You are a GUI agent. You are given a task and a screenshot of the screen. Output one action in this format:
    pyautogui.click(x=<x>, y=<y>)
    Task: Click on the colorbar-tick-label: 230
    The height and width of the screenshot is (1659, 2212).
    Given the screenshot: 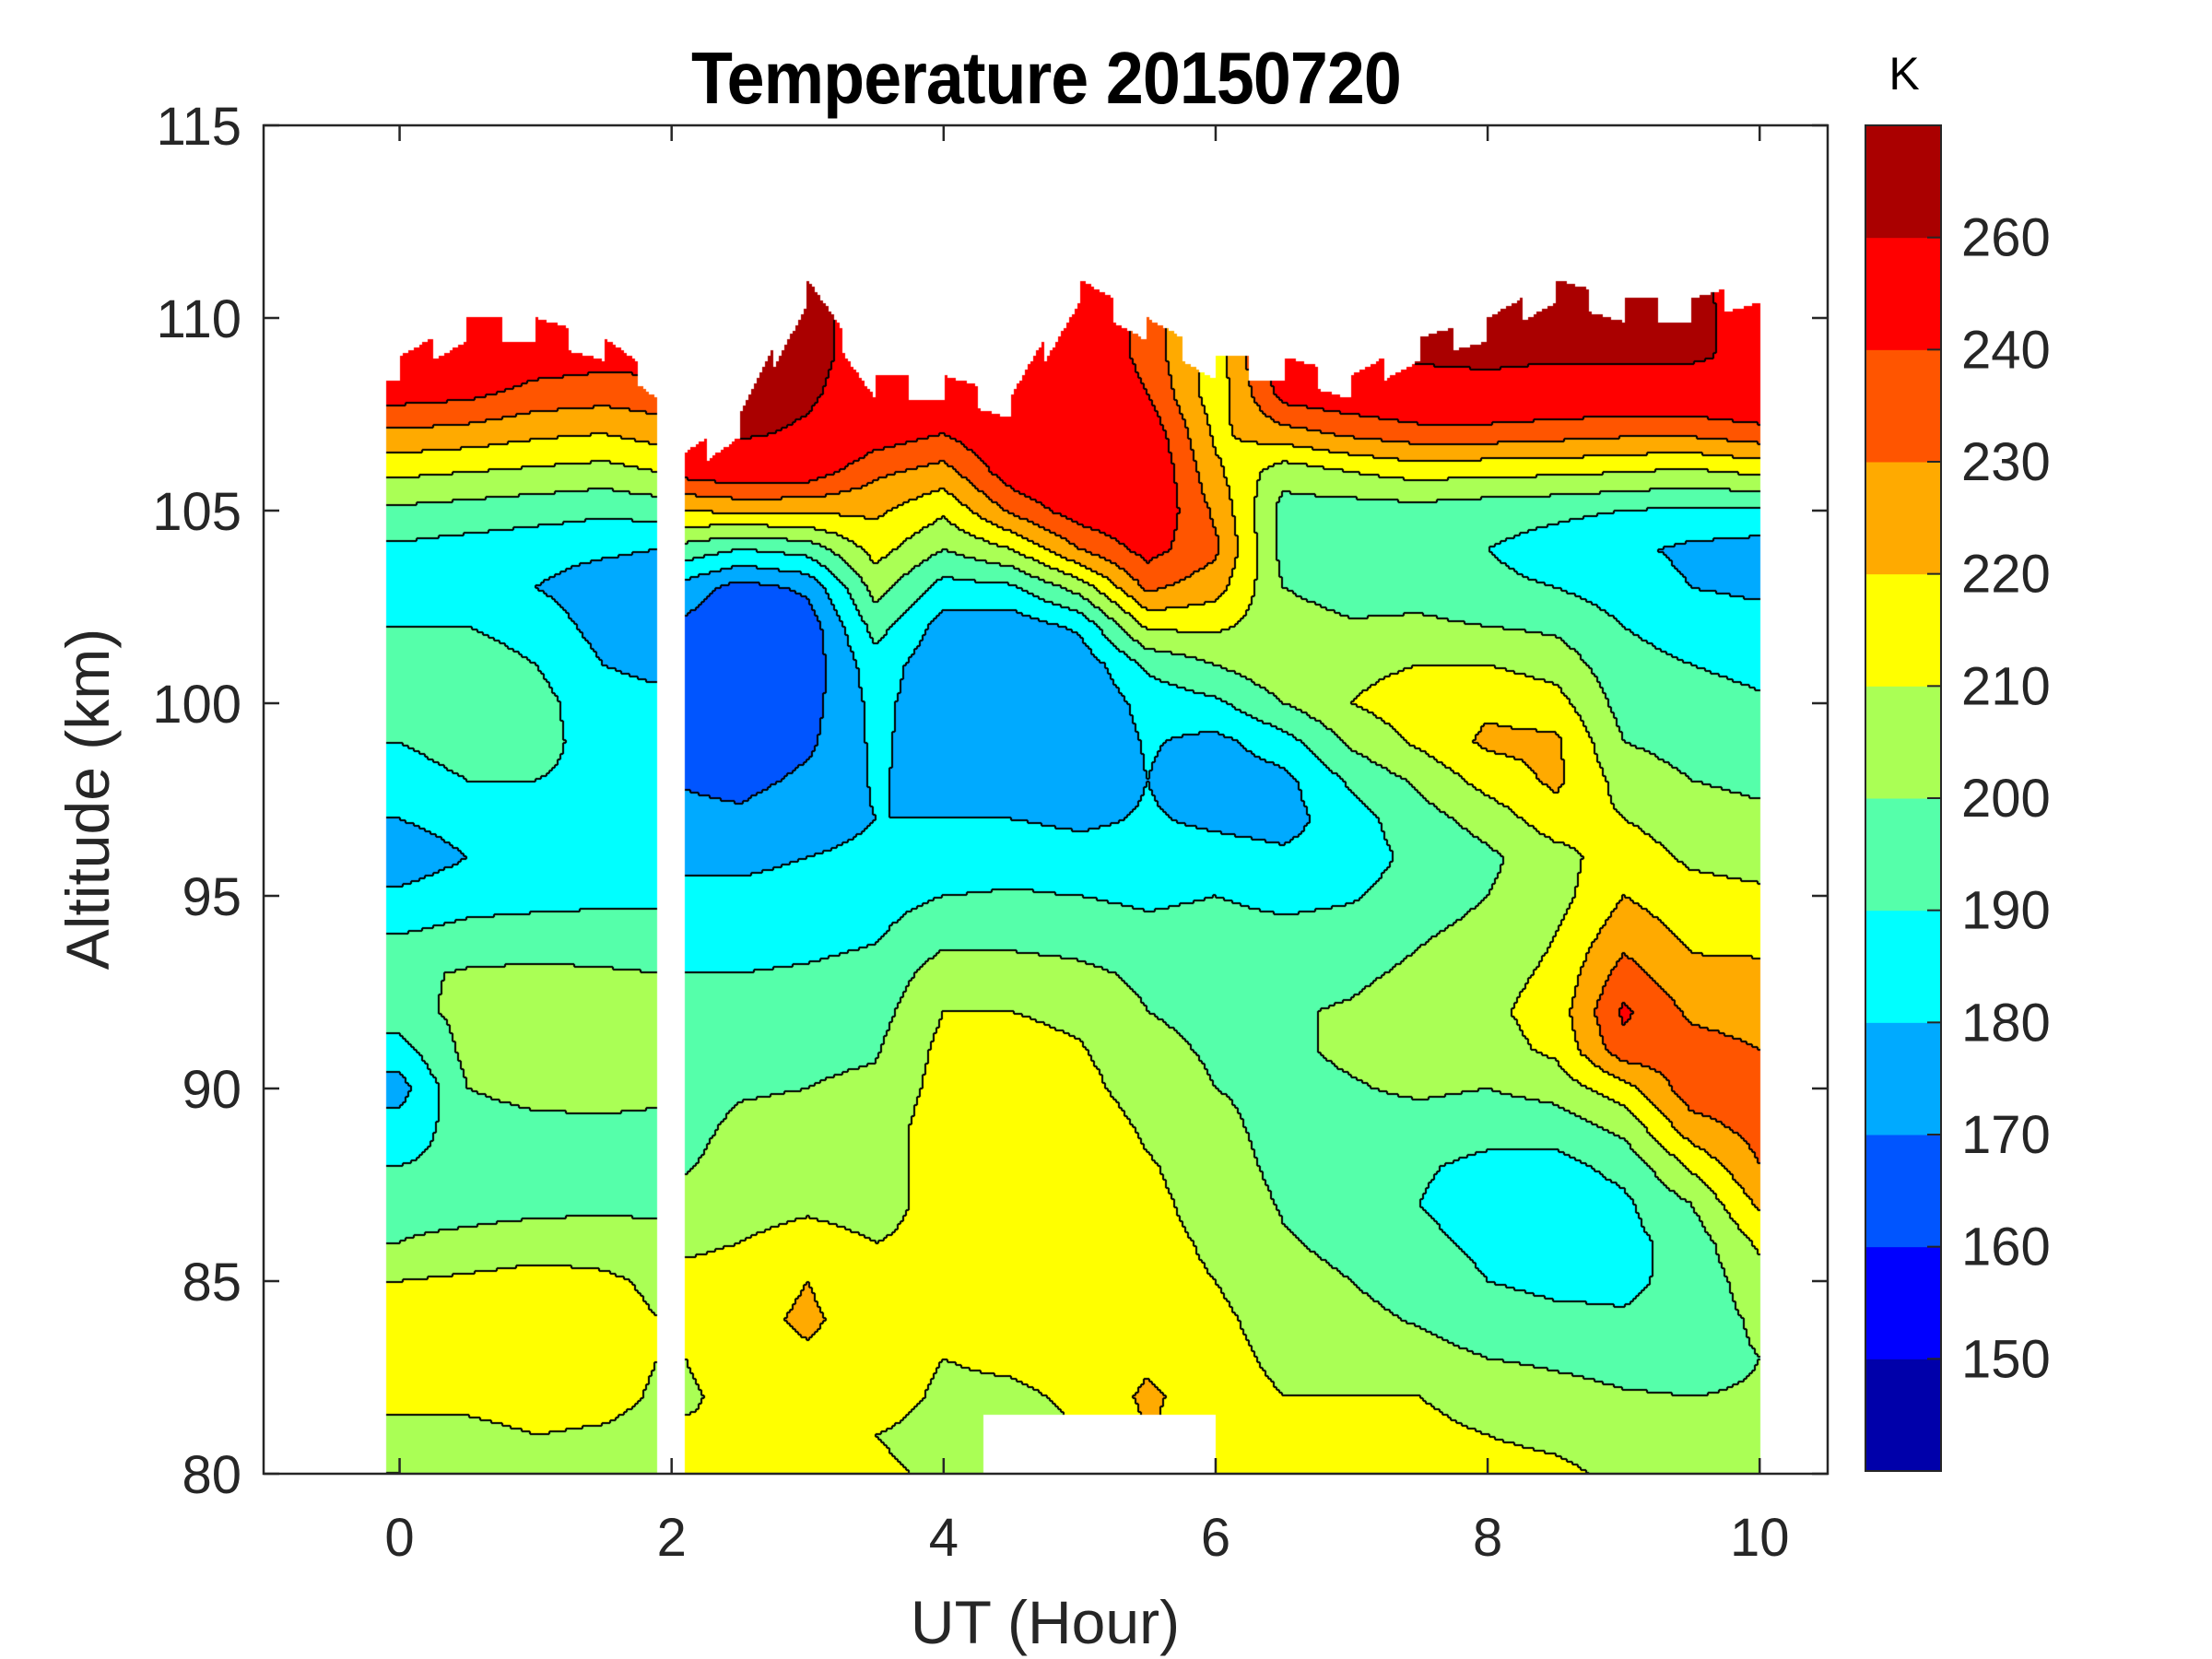 What is the action you would take?
    pyautogui.click(x=2006, y=462)
    